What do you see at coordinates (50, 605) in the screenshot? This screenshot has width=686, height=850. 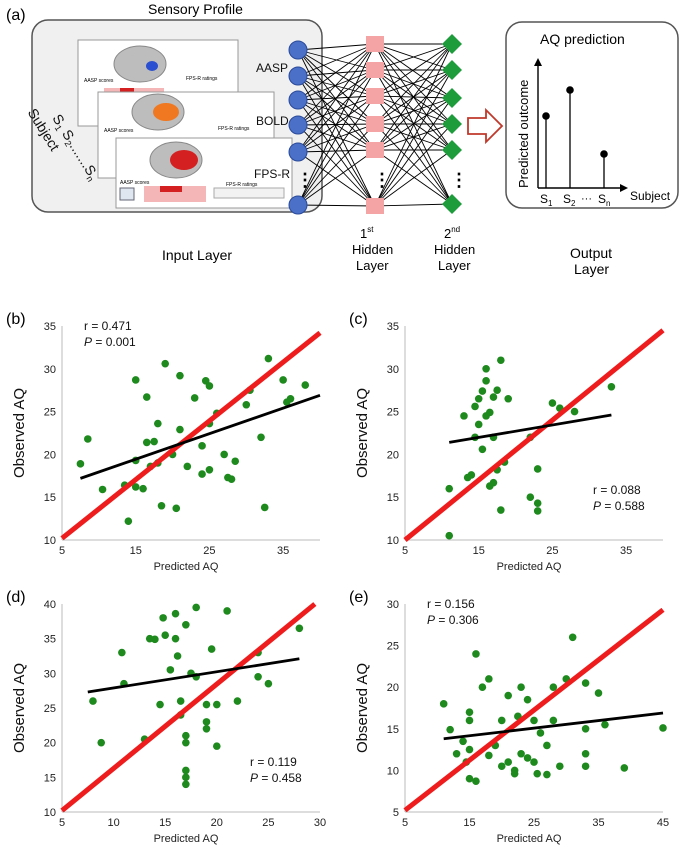 I see `y-tick-label: 40` at bounding box center [50, 605].